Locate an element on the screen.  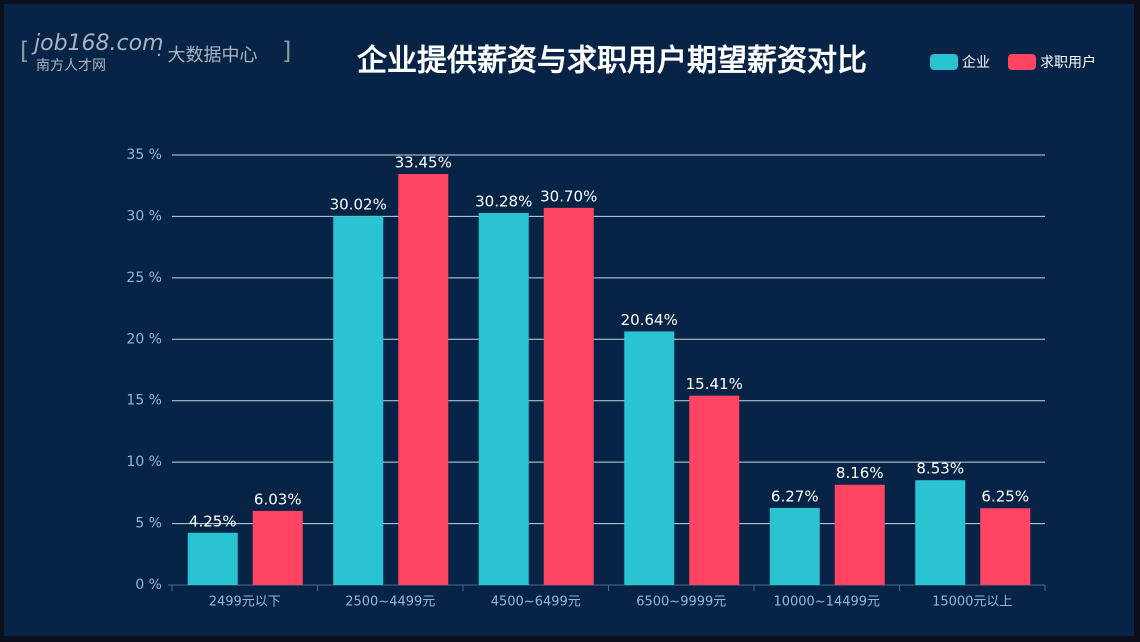
legend: 企业 求职用户 is located at coordinates (1013, 62).